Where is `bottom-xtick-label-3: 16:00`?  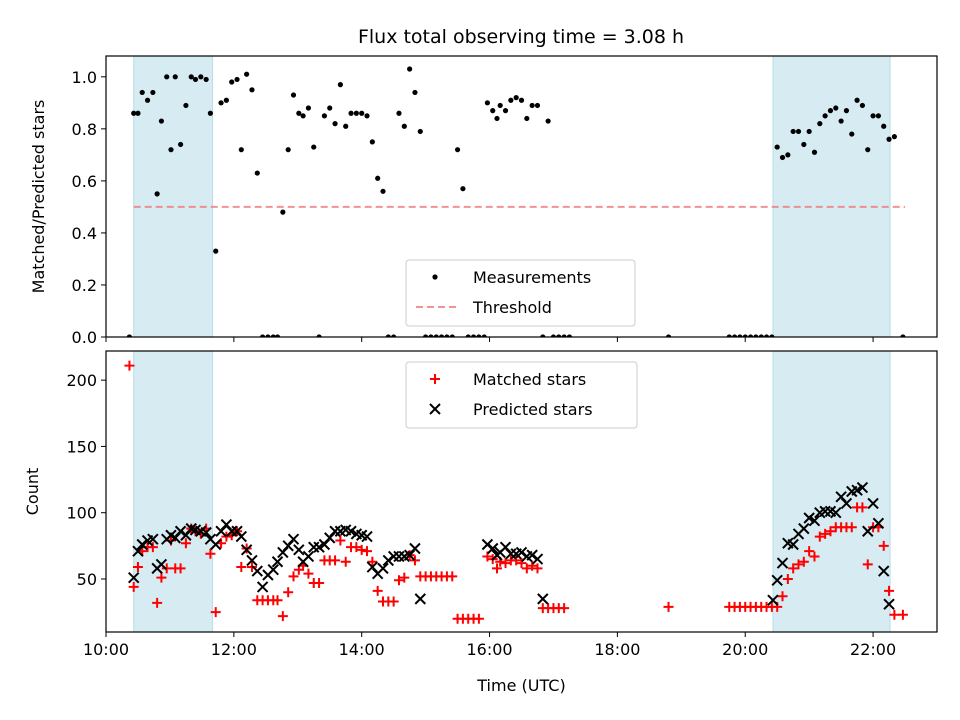
bottom-xtick-label-3: 16:00 is located at coordinates (489, 649).